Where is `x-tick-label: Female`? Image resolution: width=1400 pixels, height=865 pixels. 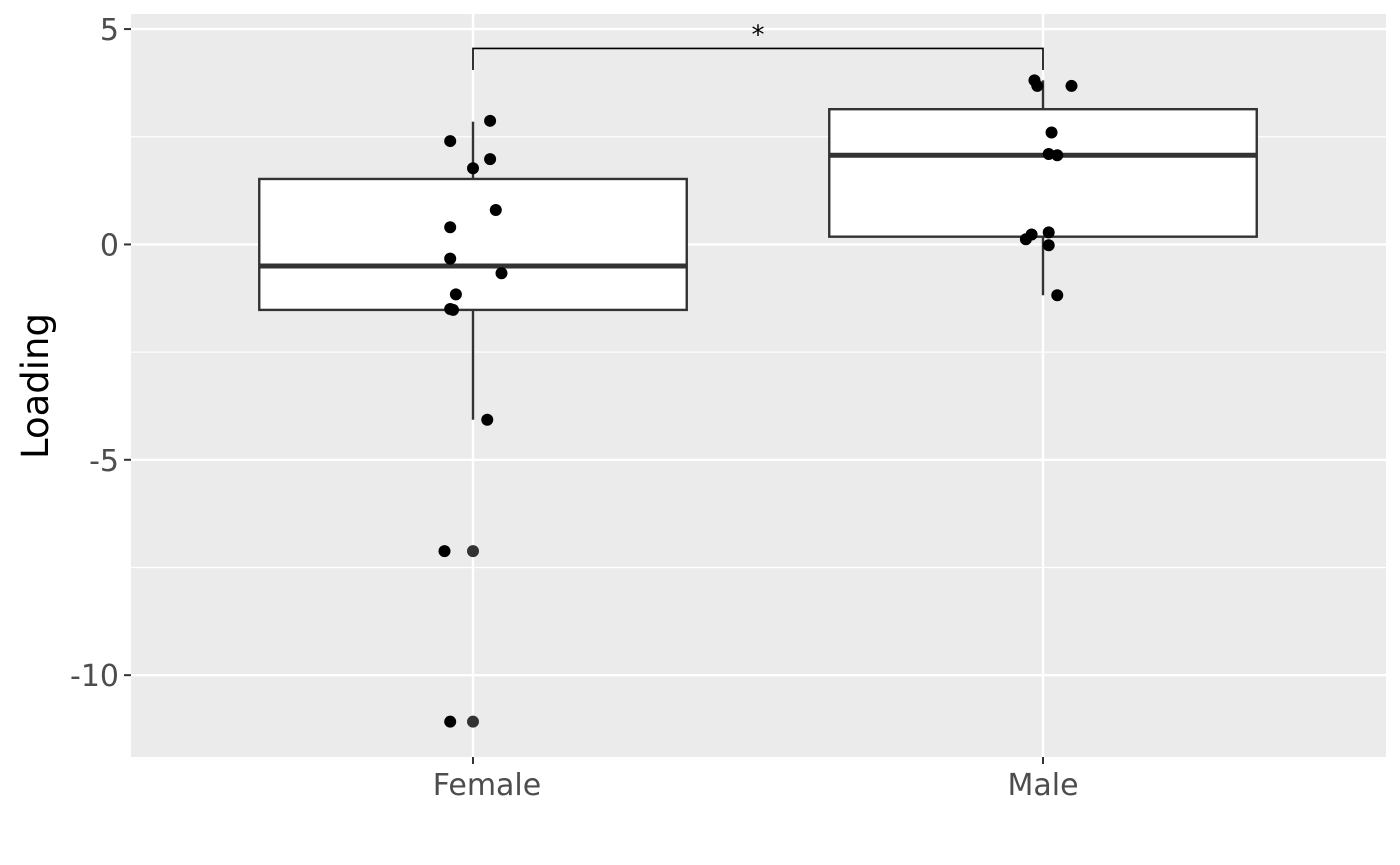
x-tick-label: Female is located at coordinates (487, 785).